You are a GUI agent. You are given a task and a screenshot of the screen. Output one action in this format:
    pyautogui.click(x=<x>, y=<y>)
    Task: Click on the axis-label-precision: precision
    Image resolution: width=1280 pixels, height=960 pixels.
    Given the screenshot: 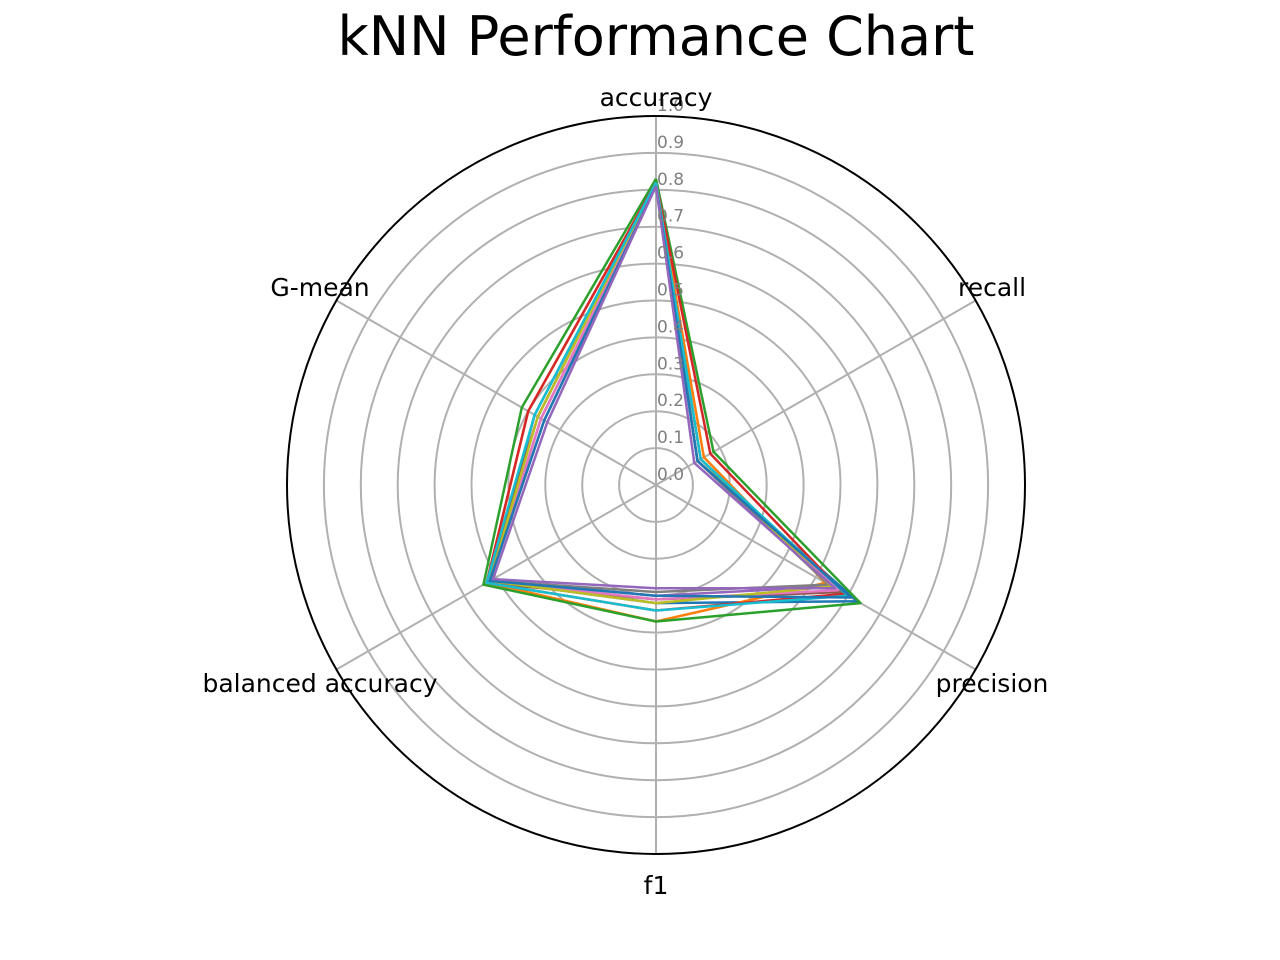 What is the action you would take?
    pyautogui.click(x=992, y=683)
    